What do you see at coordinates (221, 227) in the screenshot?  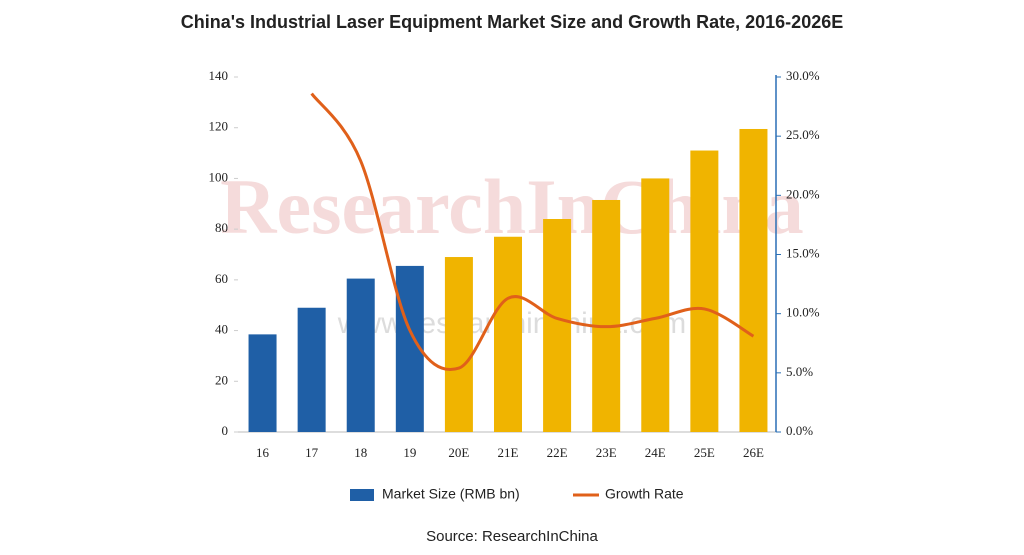 I see `y-tick-label: 80` at bounding box center [221, 227].